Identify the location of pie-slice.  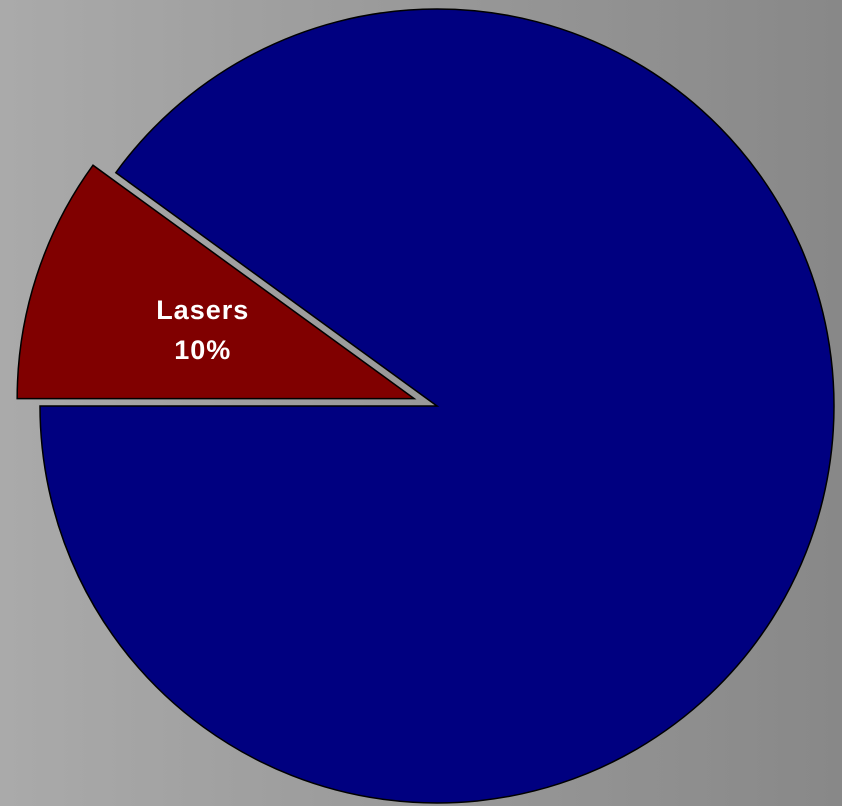
(216, 282).